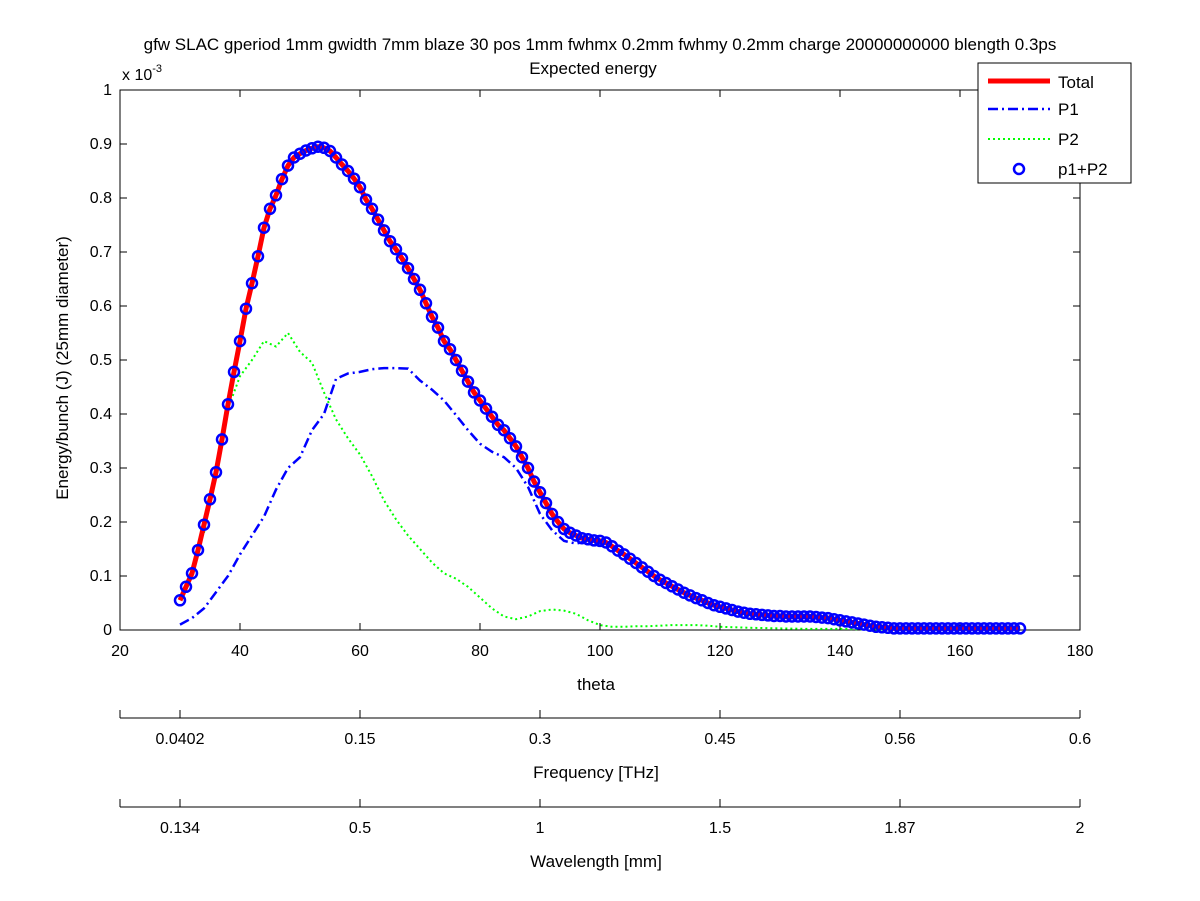 Image resolution: width=1200 pixels, height=901 pixels. Describe the element at coordinates (596, 684) in the screenshot. I see `x-axis-label: theta` at that location.